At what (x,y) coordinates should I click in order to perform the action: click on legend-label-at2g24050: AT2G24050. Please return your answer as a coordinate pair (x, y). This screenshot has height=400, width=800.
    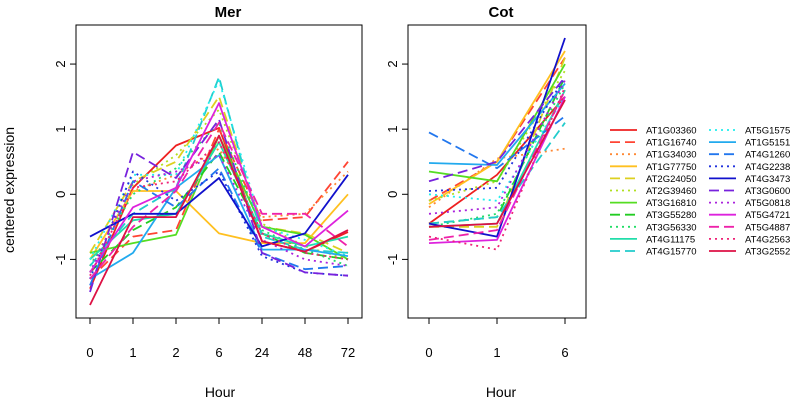
    Looking at the image, I should click on (671, 179).